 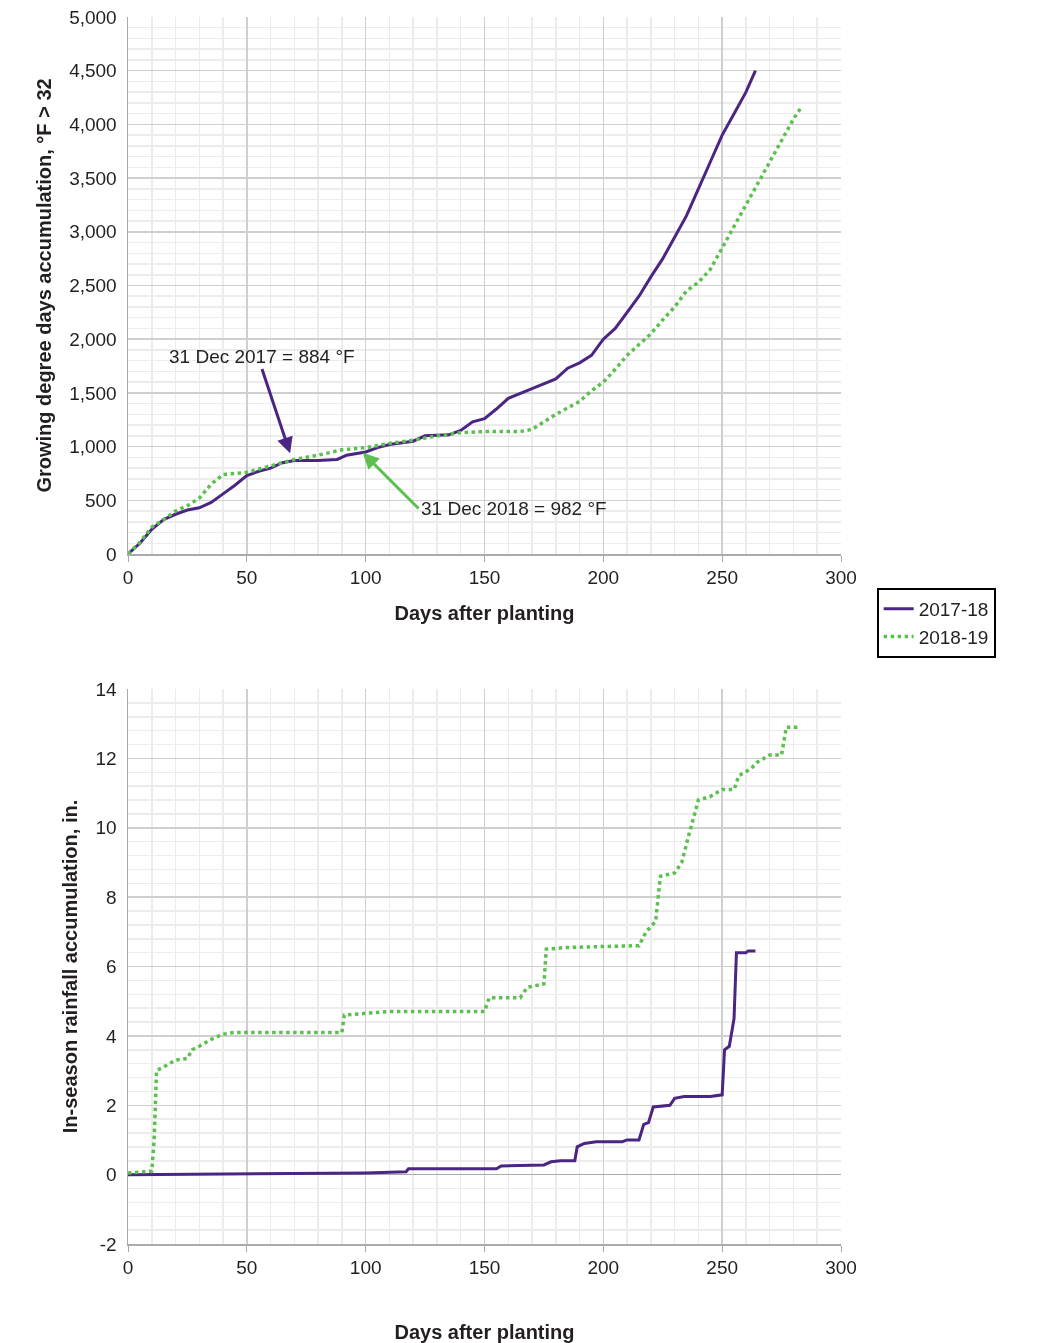 I want to click on y-tick-label: 2, so click(x=111, y=1105).